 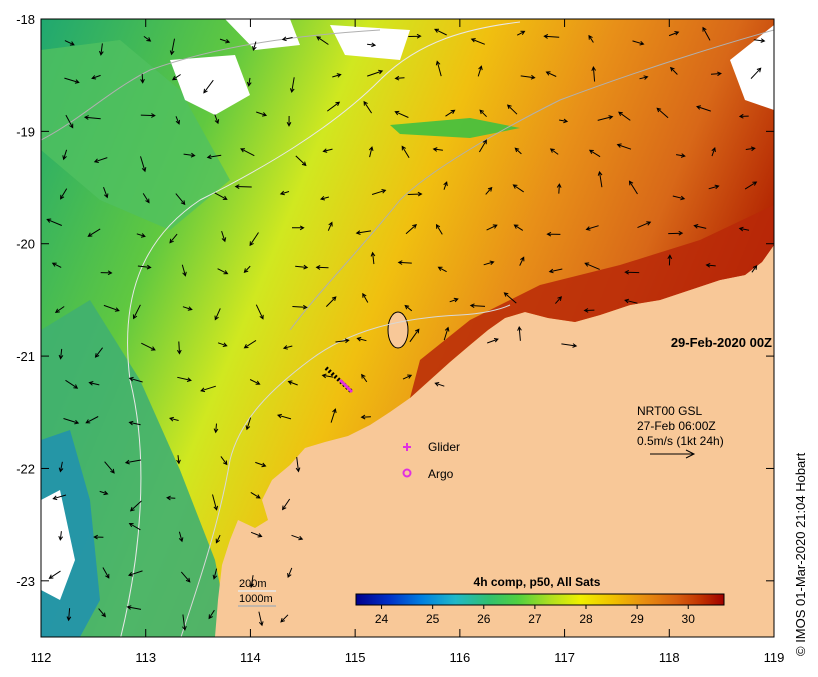 What do you see at coordinates (398, 330) in the screenshot?
I see `island` at bounding box center [398, 330].